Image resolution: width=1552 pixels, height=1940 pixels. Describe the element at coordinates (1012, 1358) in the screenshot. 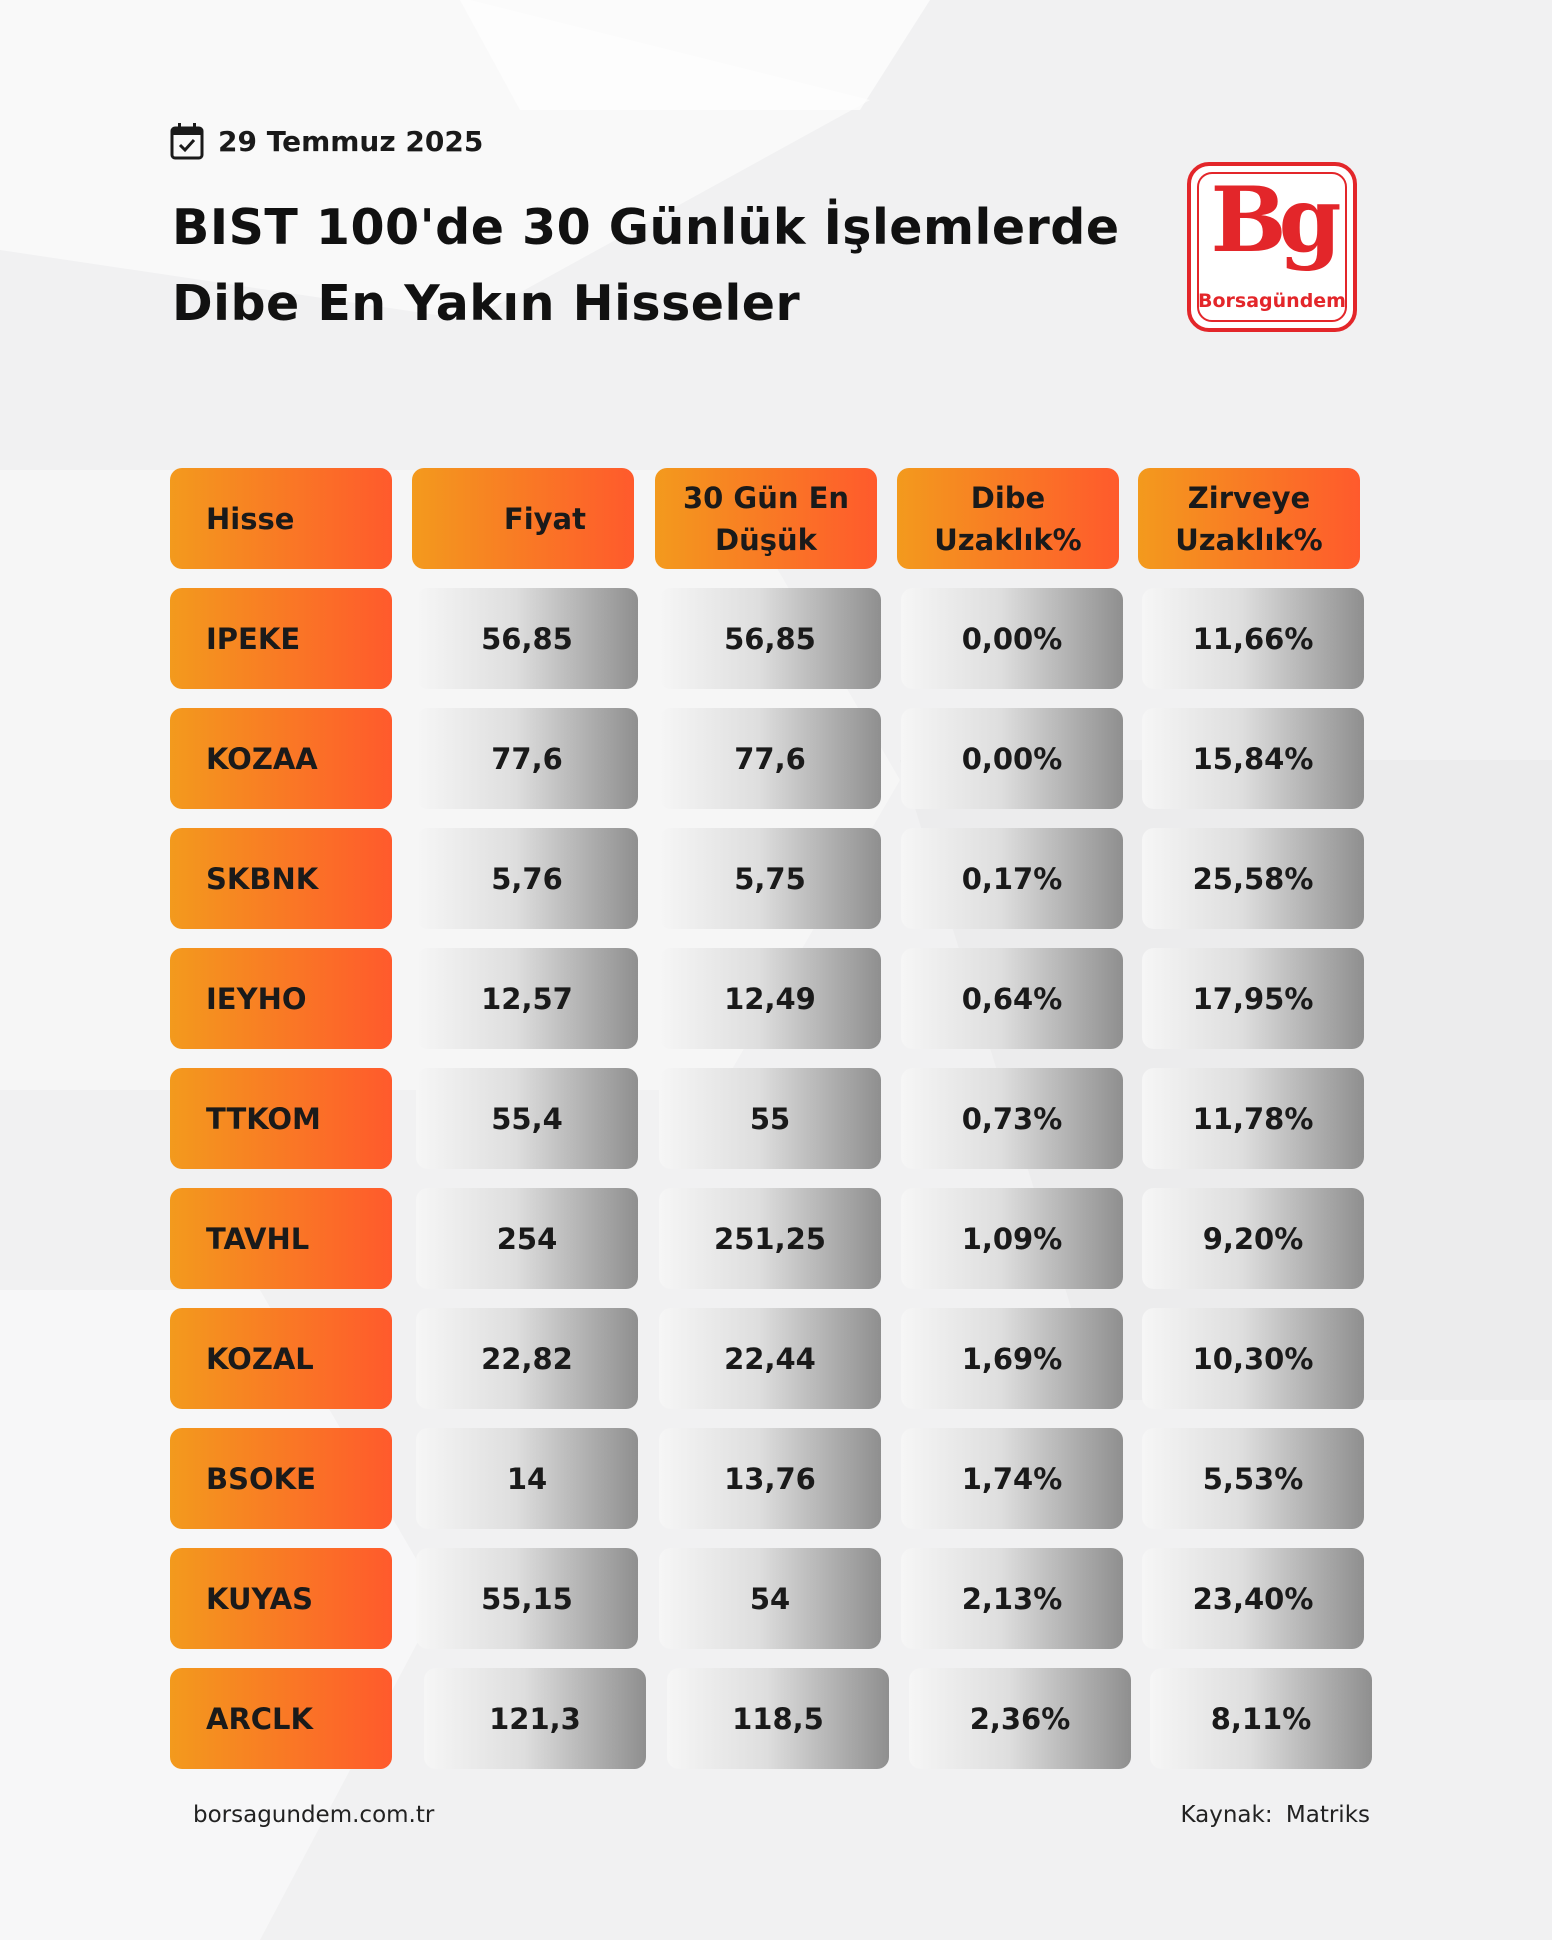

I see `cell-distance-to-low: 1,69%` at that location.